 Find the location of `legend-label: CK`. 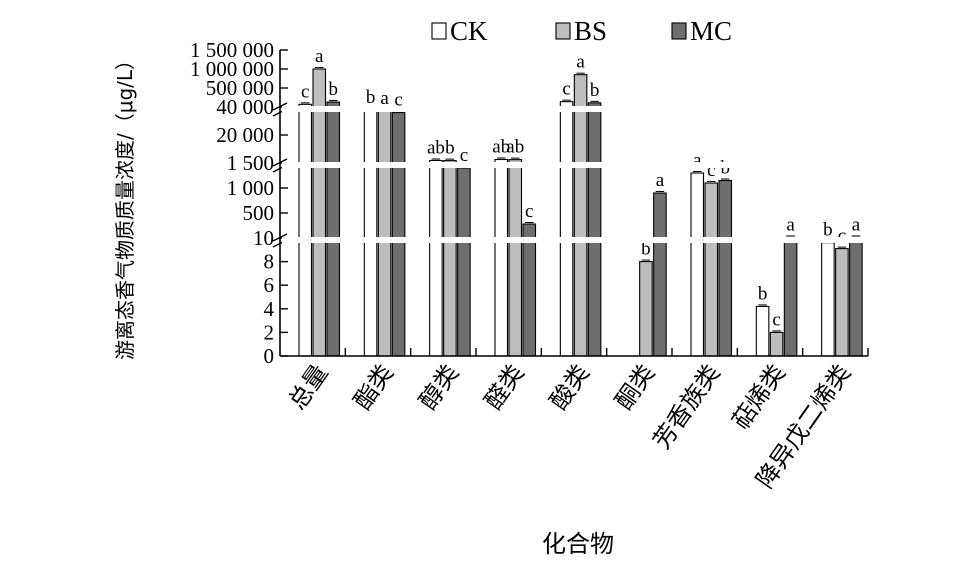

legend-label: CK is located at coordinates (469, 31).